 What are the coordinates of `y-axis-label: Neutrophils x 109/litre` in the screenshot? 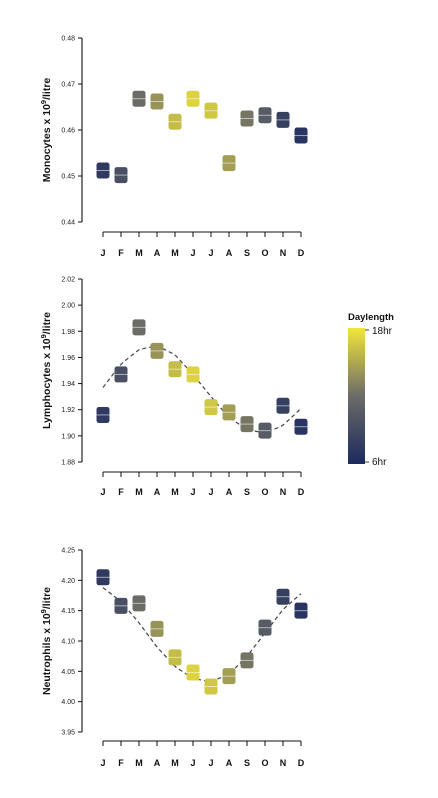 It's located at (46, 641).